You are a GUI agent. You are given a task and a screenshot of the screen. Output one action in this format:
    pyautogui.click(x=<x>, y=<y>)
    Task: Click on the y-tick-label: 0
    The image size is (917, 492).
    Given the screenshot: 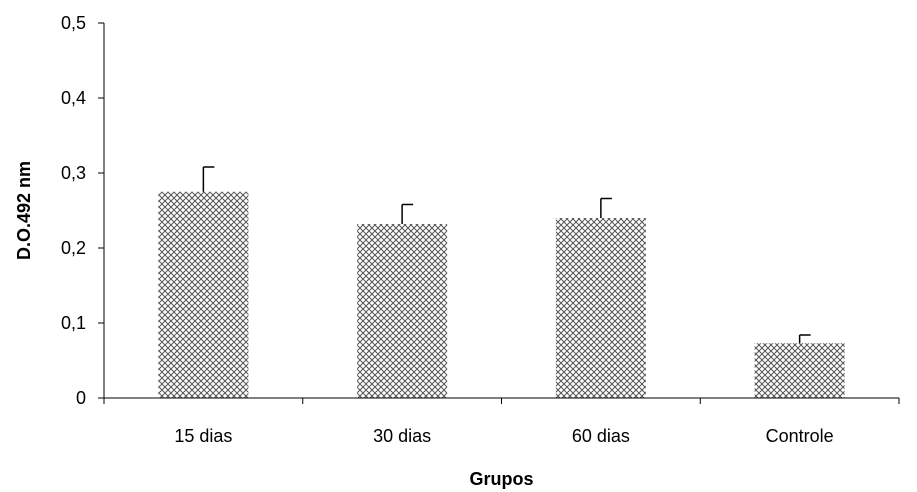 What is the action you would take?
    pyautogui.click(x=81, y=398)
    